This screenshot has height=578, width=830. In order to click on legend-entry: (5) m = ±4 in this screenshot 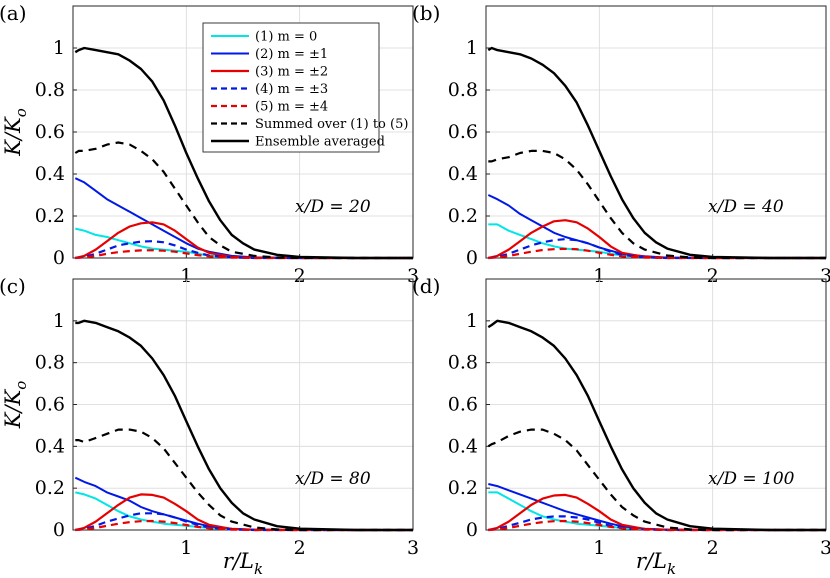, I will do `click(291, 107)`.